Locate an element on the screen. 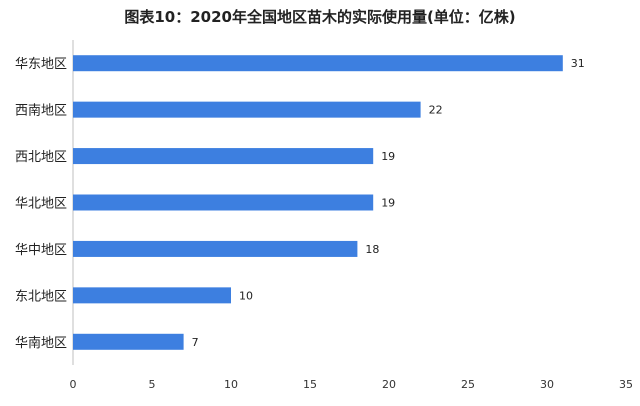 The width and height of the screenshot is (640, 406). category-label-5: 华中地区 is located at coordinates (41, 250).